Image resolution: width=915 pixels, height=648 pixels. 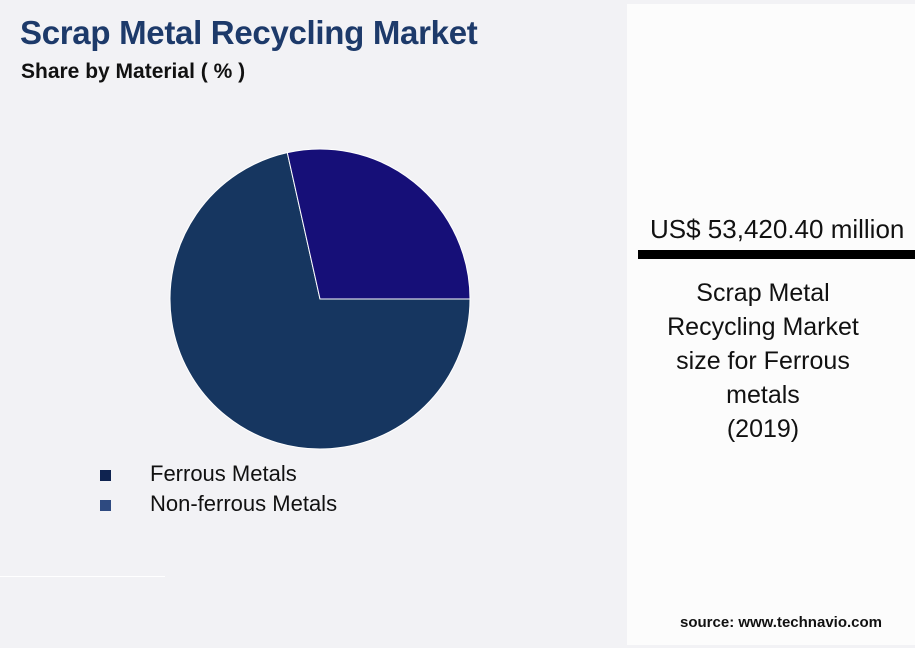 I want to click on legend-item-ferrous: Ferrous Metals, so click(x=198, y=474).